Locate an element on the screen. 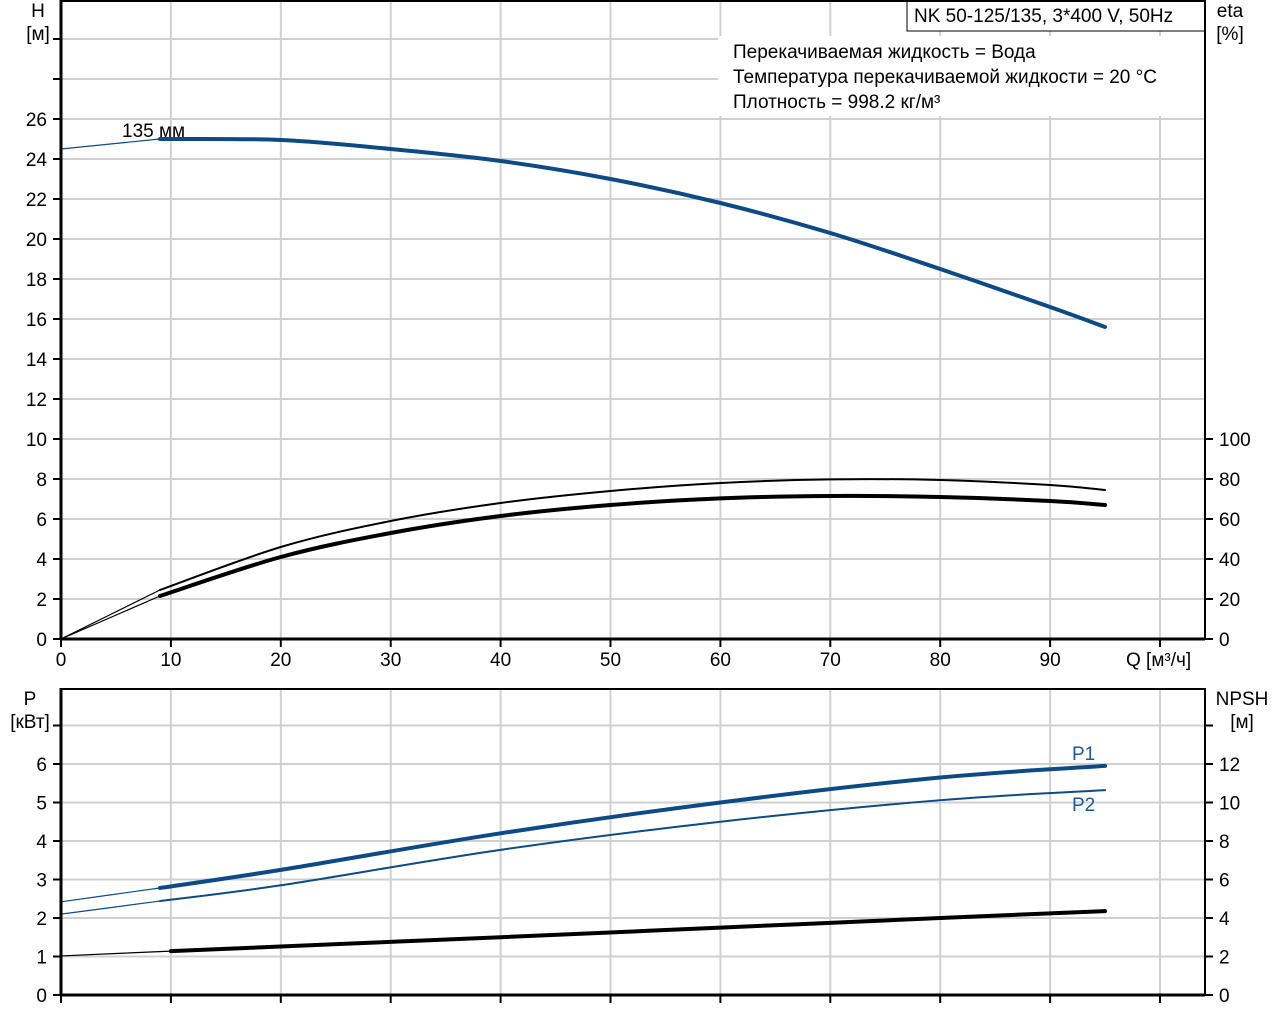  y-tick-label: 1 is located at coordinates (41, 958).